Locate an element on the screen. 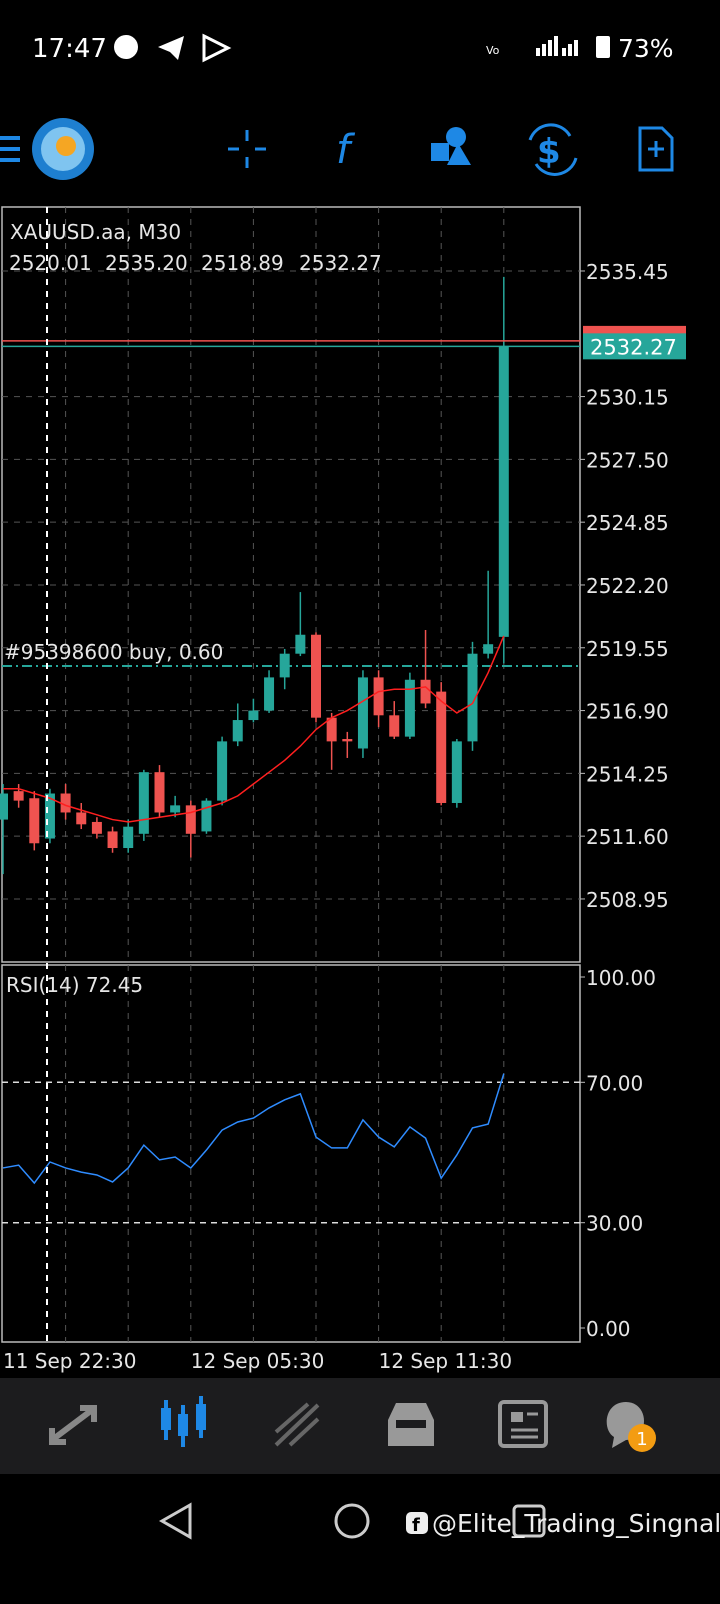  y-tick-label: 2514.25 is located at coordinates (627, 774).